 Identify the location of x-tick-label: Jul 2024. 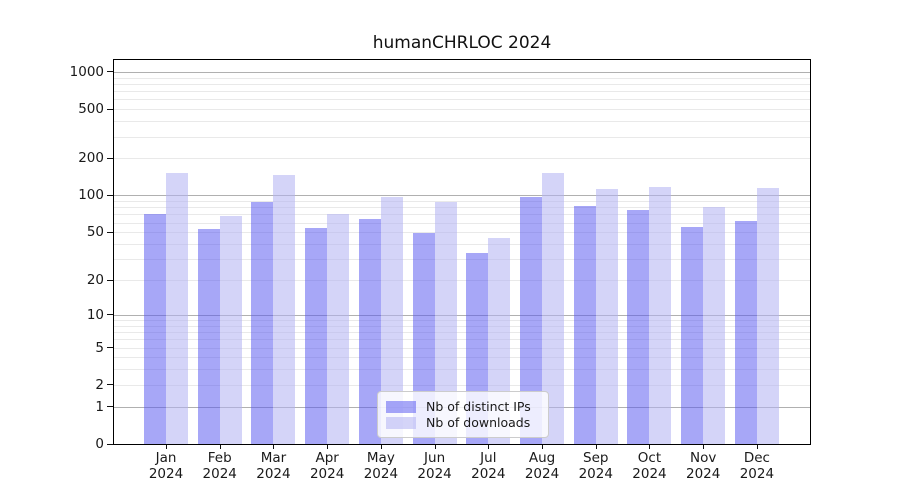
(488, 466).